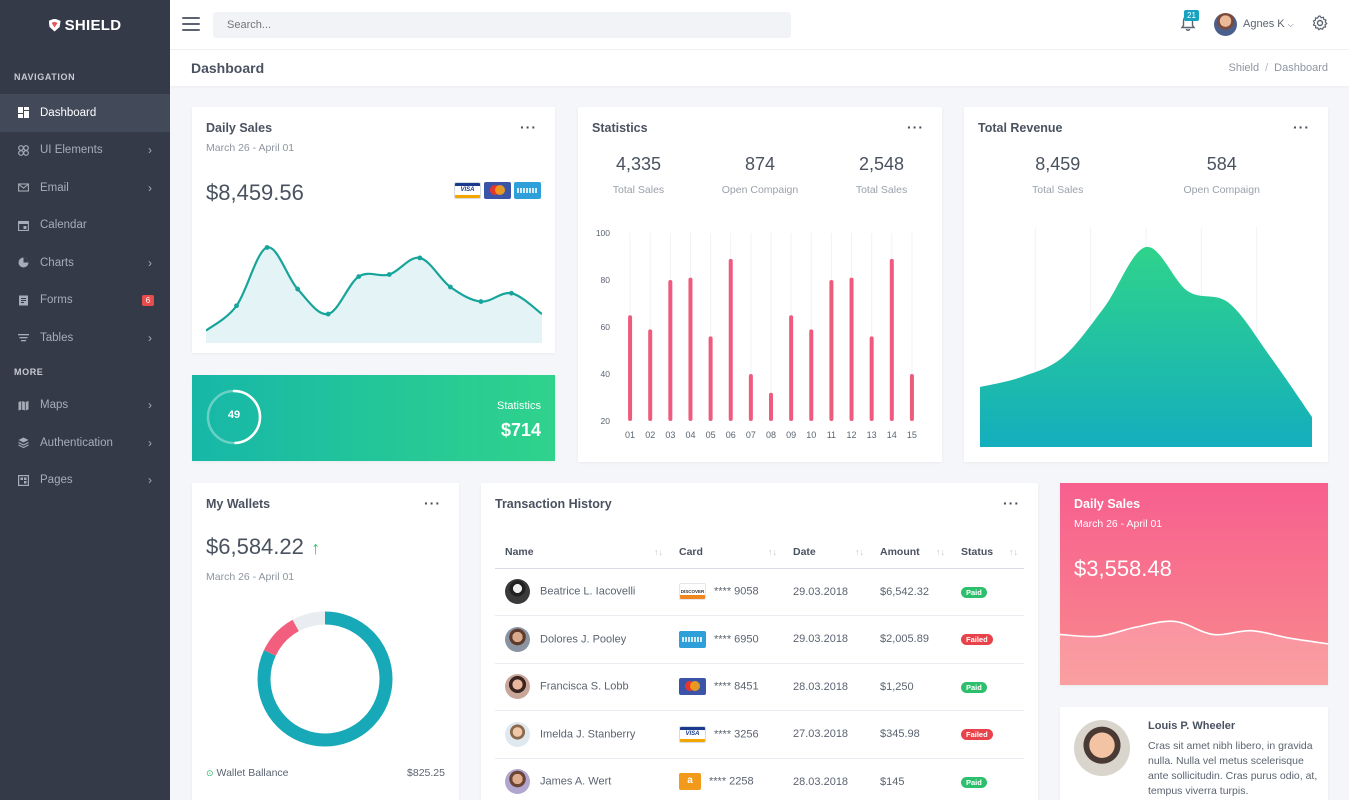  Describe the element at coordinates (85, 301) in the screenshot. I see `sidebar-item-forms: Forms 6` at that location.